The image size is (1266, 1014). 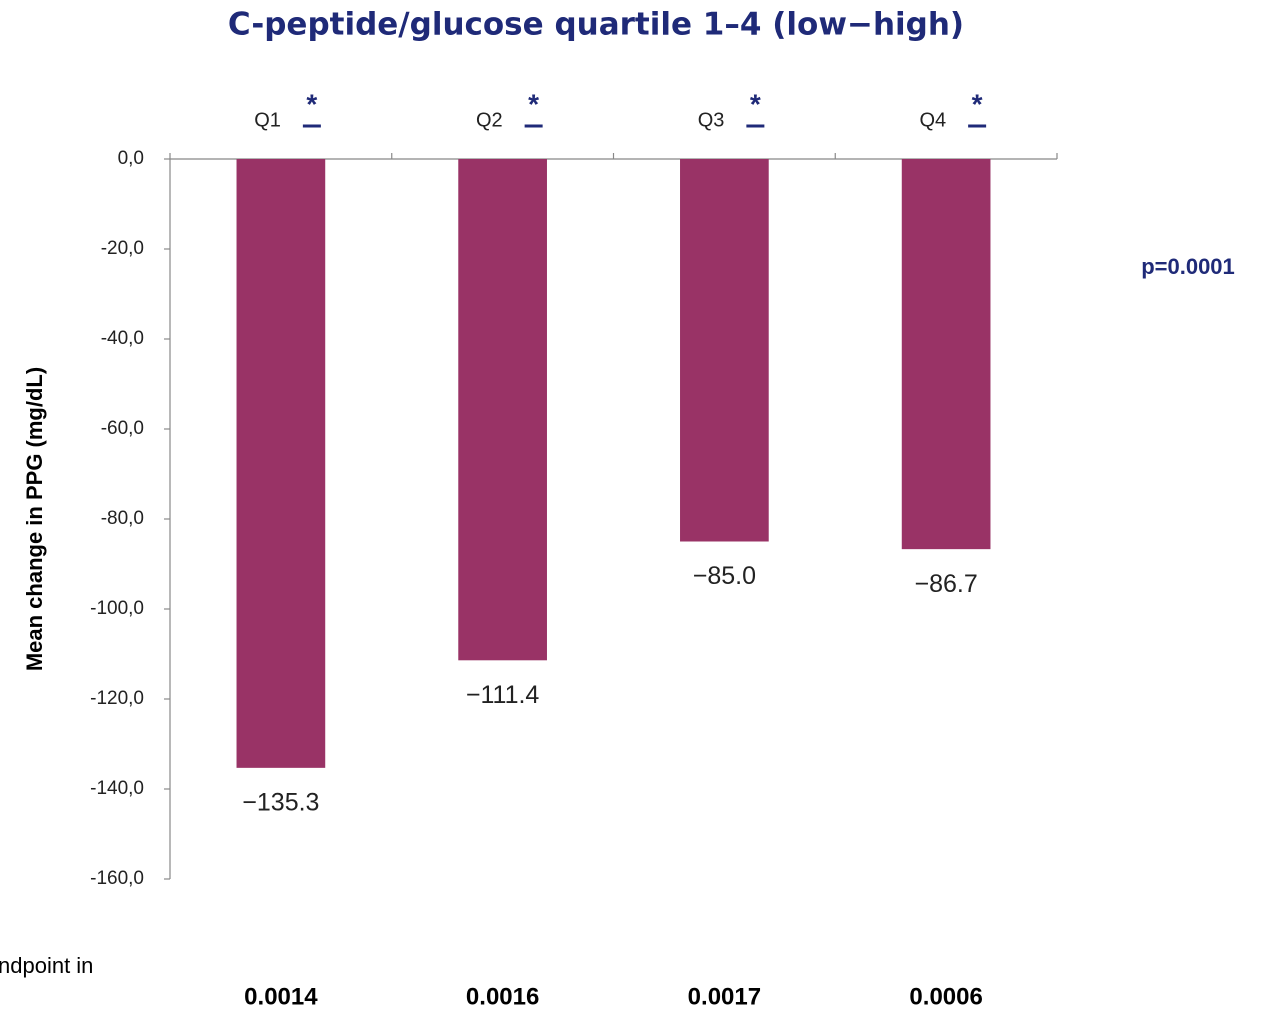 I want to click on value-label: −86.7, so click(x=945, y=584).